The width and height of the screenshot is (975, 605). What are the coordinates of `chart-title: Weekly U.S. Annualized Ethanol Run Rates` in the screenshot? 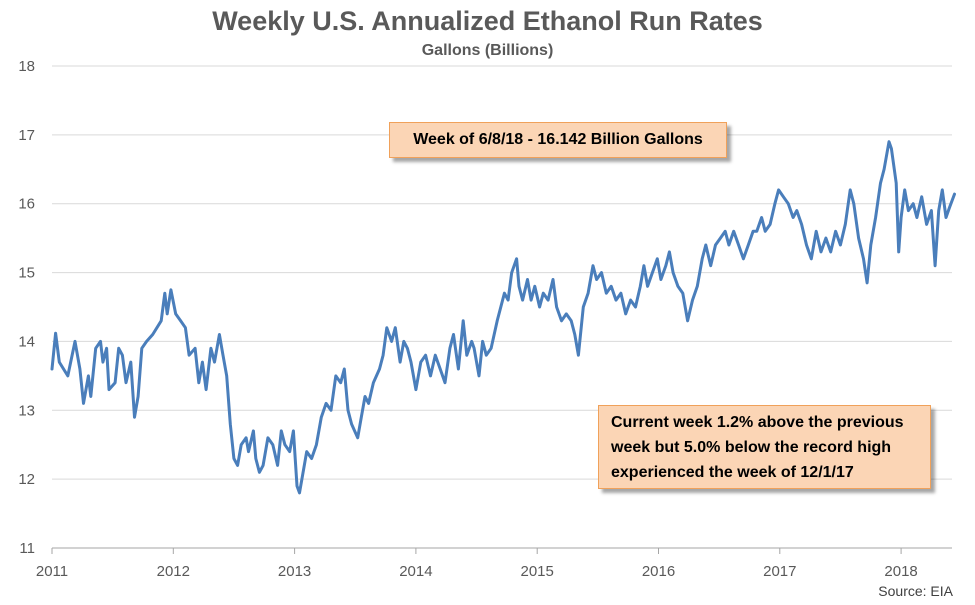 It's located at (487, 21).